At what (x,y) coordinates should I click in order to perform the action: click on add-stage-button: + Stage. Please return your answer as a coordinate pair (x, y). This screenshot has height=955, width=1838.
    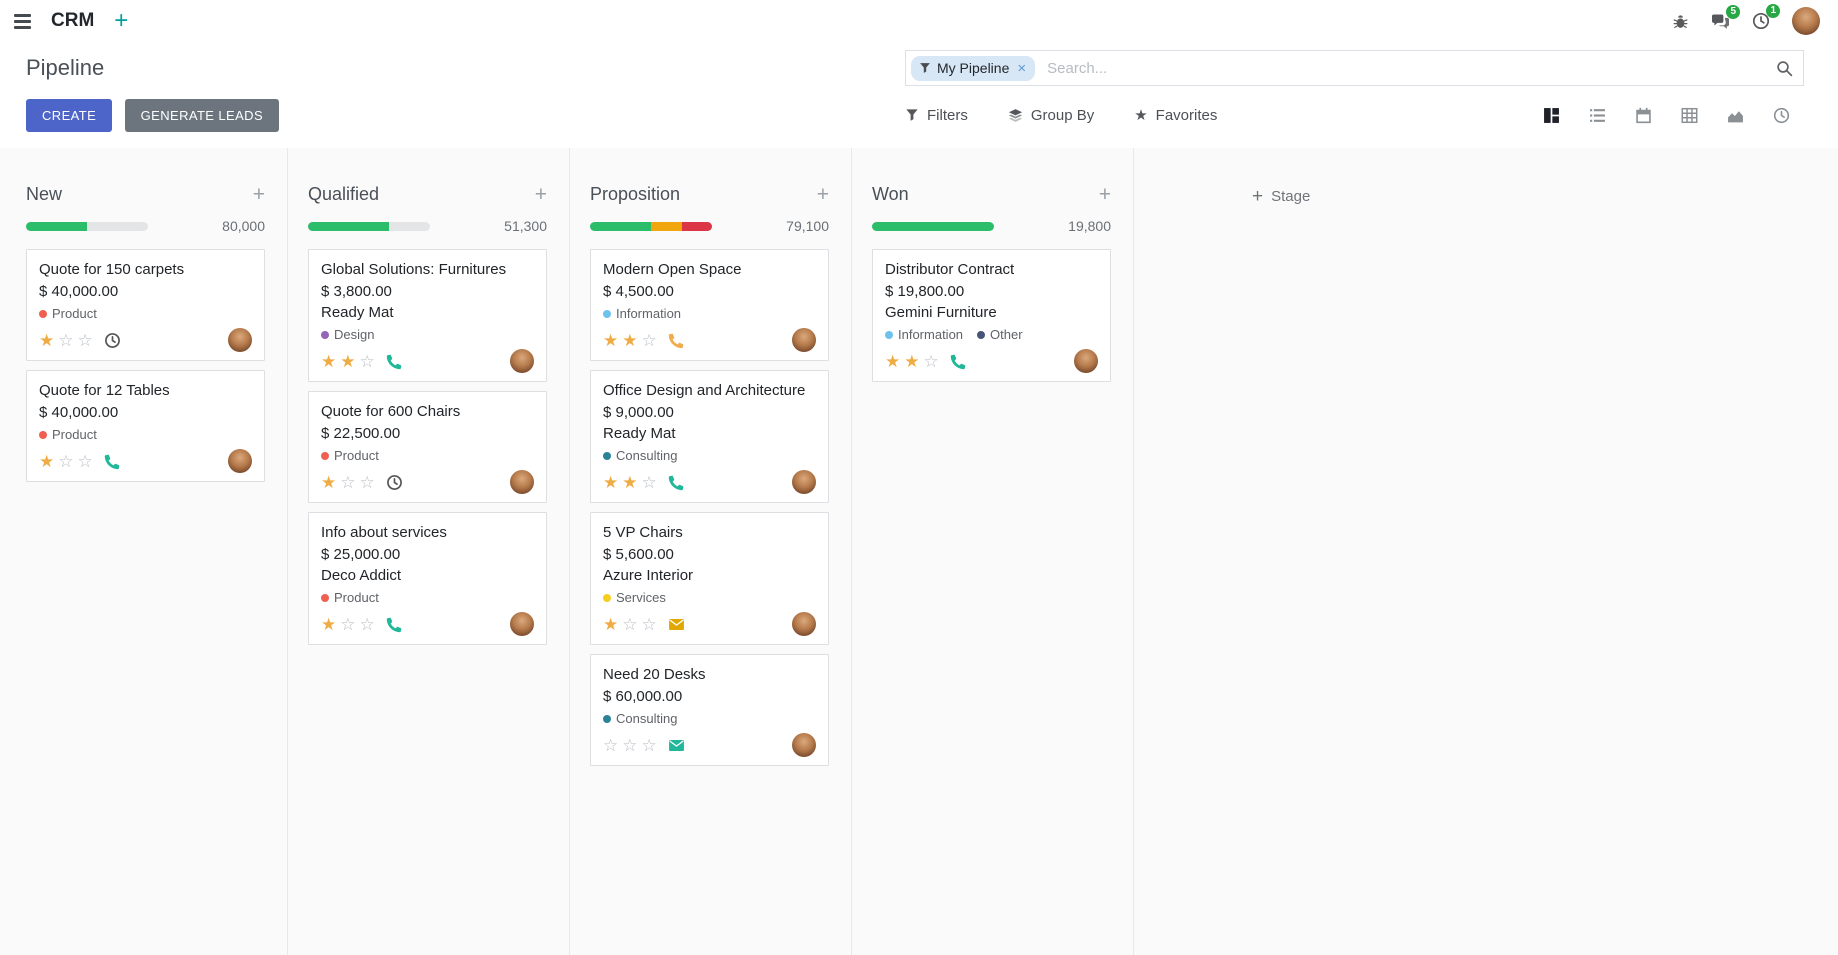
    Looking at the image, I should click on (1281, 196).